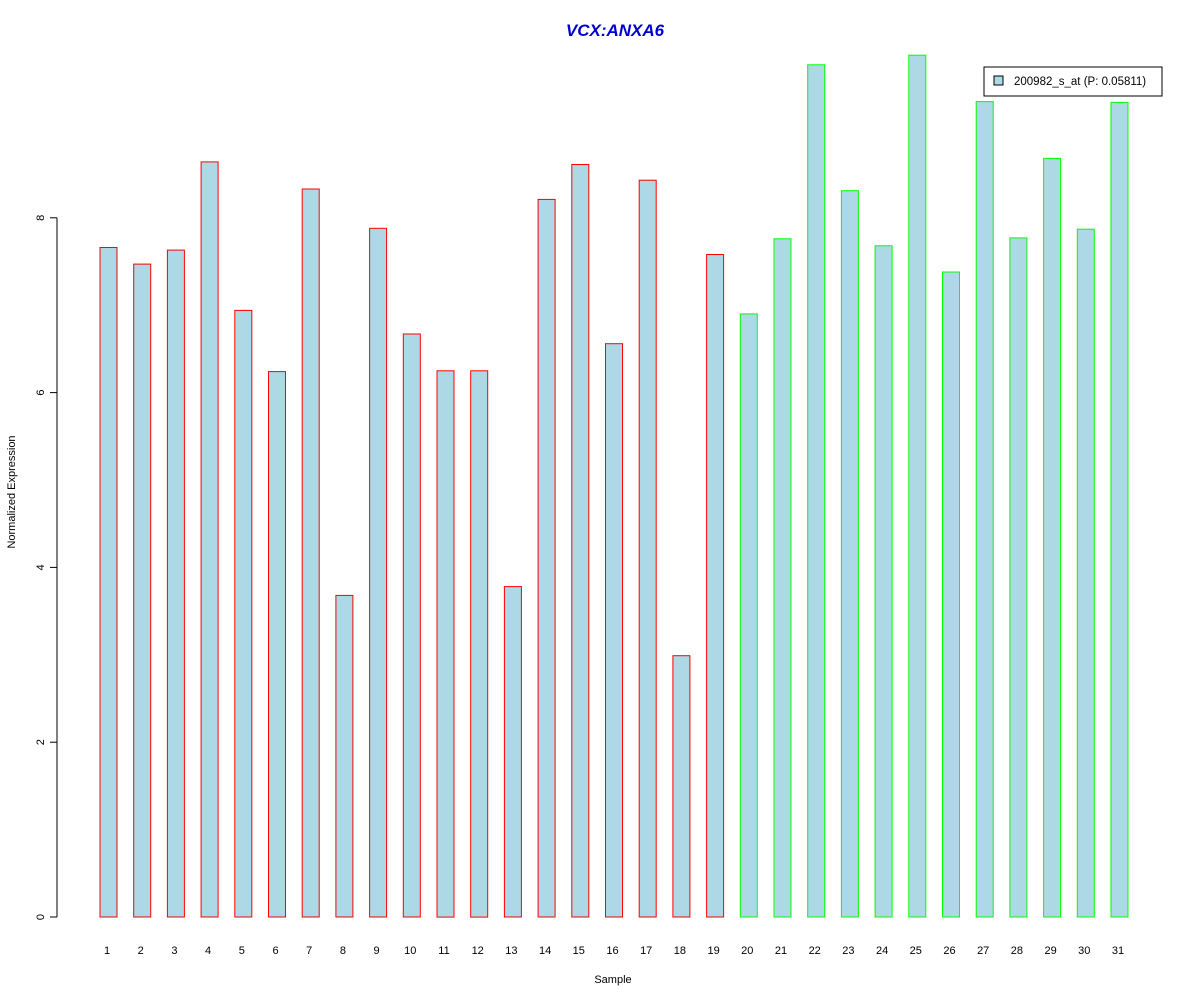  Describe the element at coordinates (646, 951) in the screenshot. I see `x-tick-label: 17` at that location.